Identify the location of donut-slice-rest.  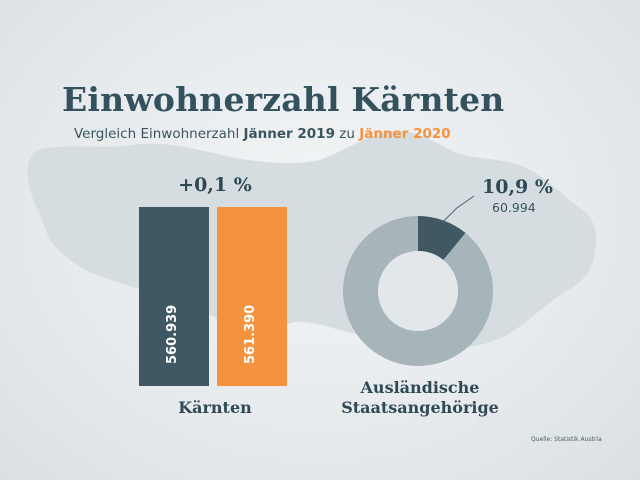
(418, 291).